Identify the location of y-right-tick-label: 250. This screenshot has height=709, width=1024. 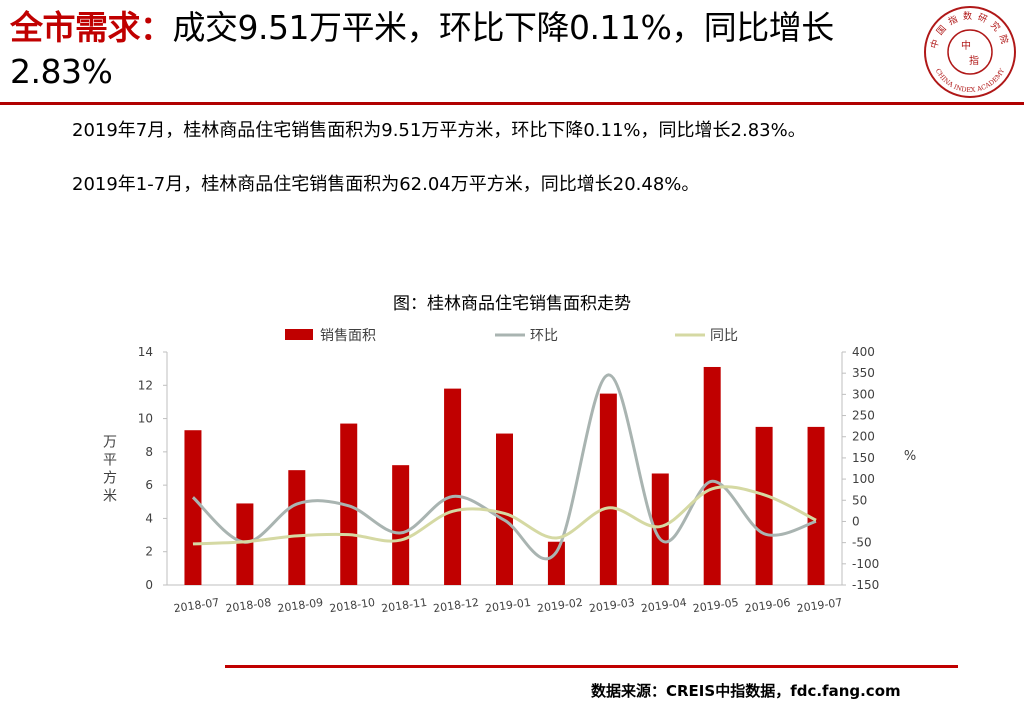
(863, 416).